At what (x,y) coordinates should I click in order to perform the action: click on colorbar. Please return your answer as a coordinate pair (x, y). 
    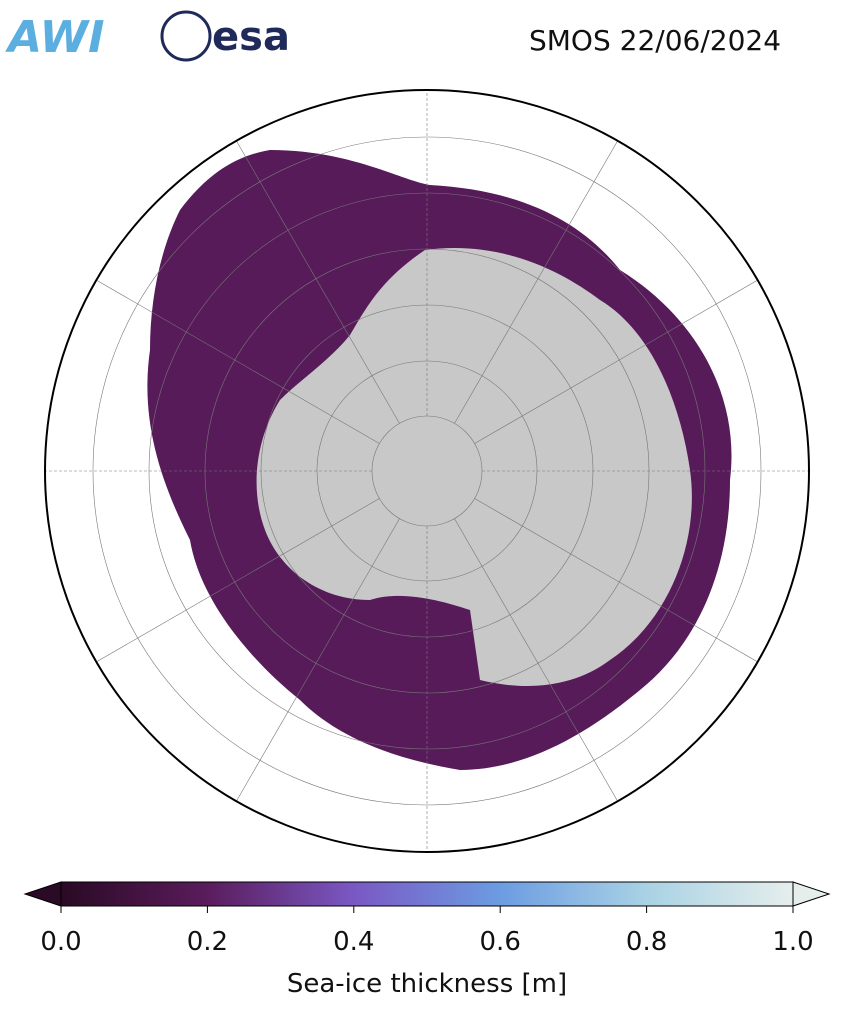
    Looking at the image, I should click on (427, 897).